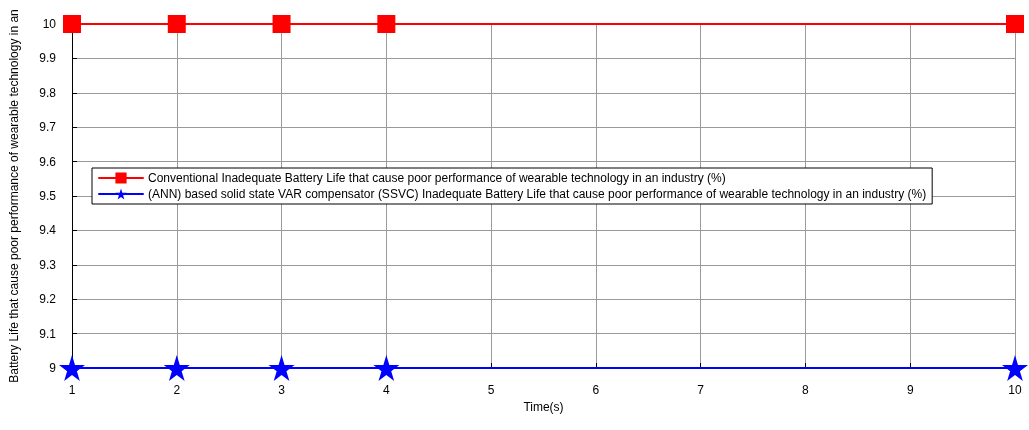  Describe the element at coordinates (437, 178) in the screenshot. I see `legend-label: Conventional Inadequate Battery Life that cause poor performance of wearable technology in an industry (%)` at that location.